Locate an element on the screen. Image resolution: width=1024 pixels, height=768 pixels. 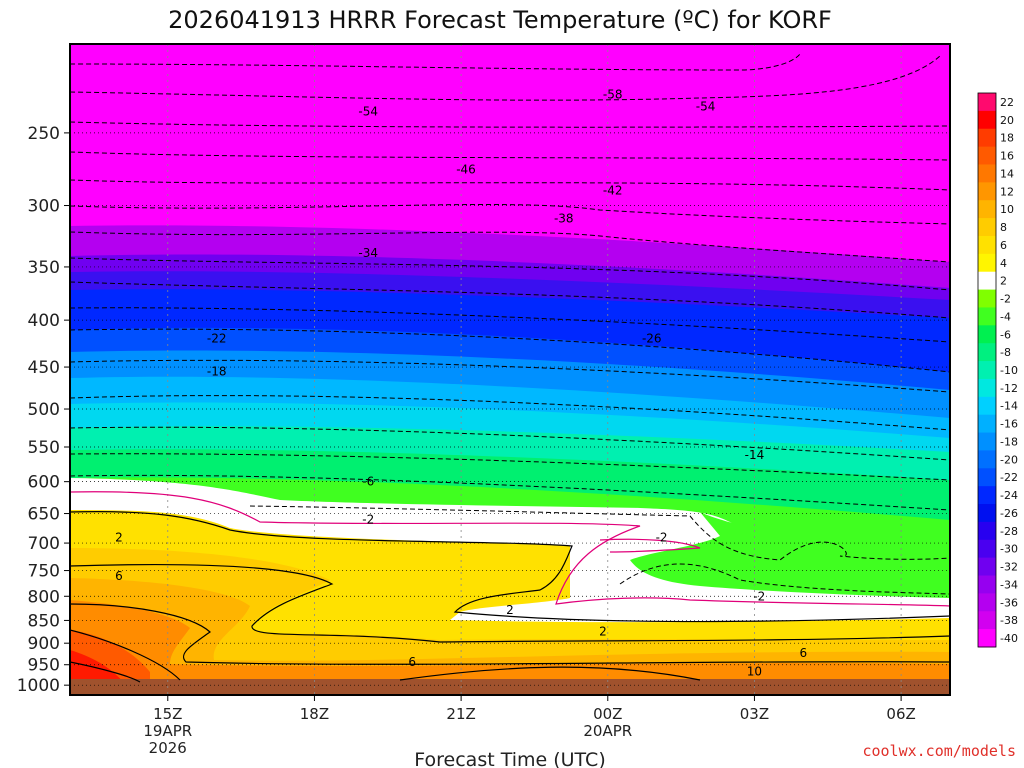
y-tick-label: 650 is located at coordinates (44, 515).